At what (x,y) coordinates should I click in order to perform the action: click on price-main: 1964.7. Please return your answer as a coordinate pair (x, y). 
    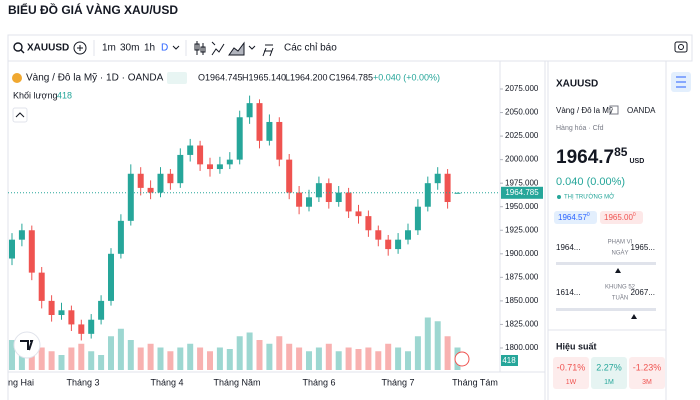
    Looking at the image, I should click on (585, 157).